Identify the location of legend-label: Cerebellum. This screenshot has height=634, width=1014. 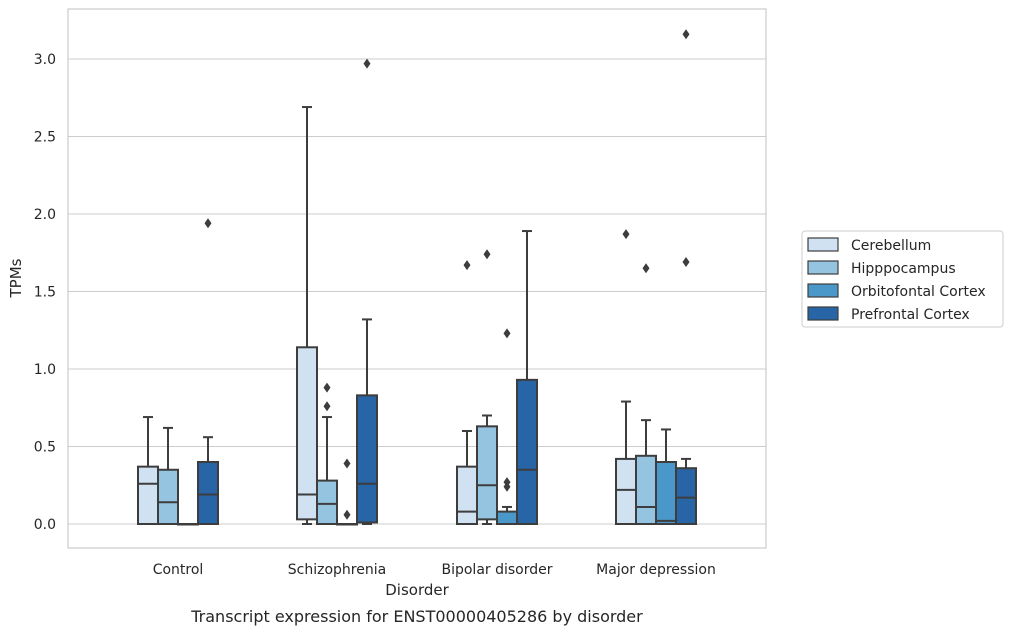
(891, 246).